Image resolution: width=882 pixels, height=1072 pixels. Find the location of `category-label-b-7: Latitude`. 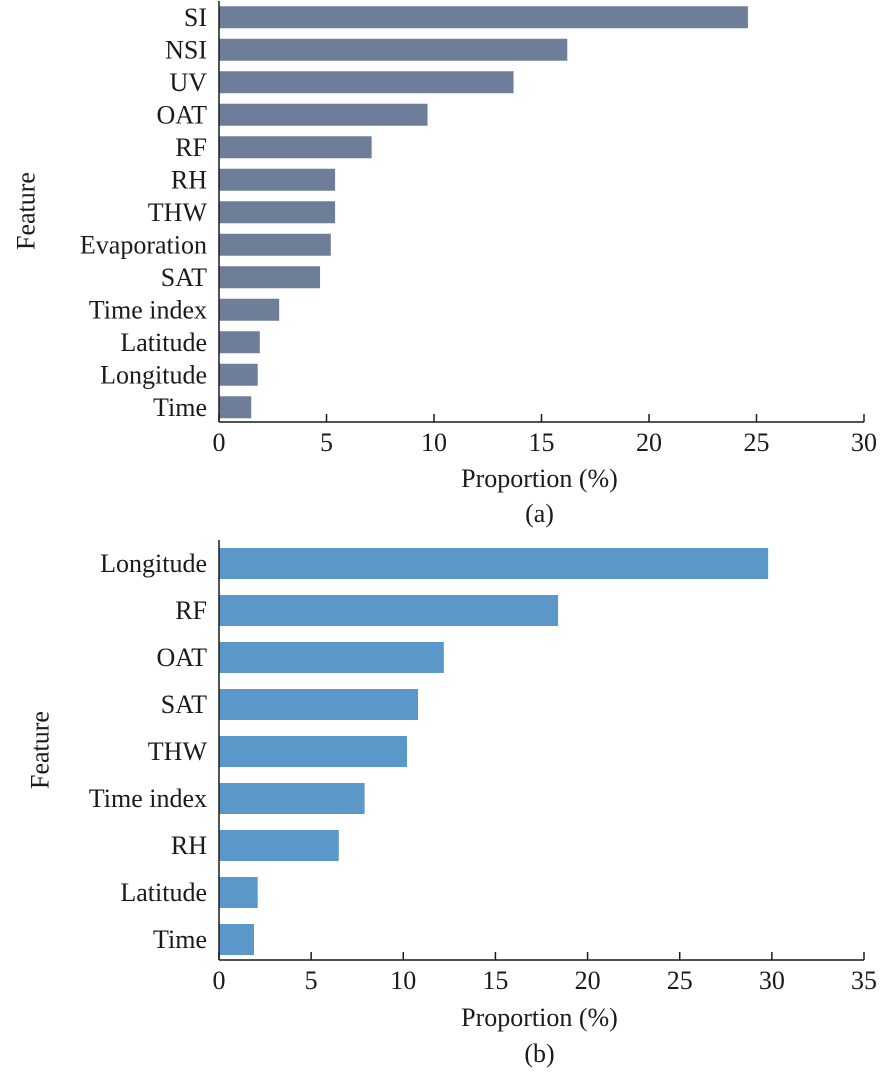

category-label-b-7: Latitude is located at coordinates (163, 892).